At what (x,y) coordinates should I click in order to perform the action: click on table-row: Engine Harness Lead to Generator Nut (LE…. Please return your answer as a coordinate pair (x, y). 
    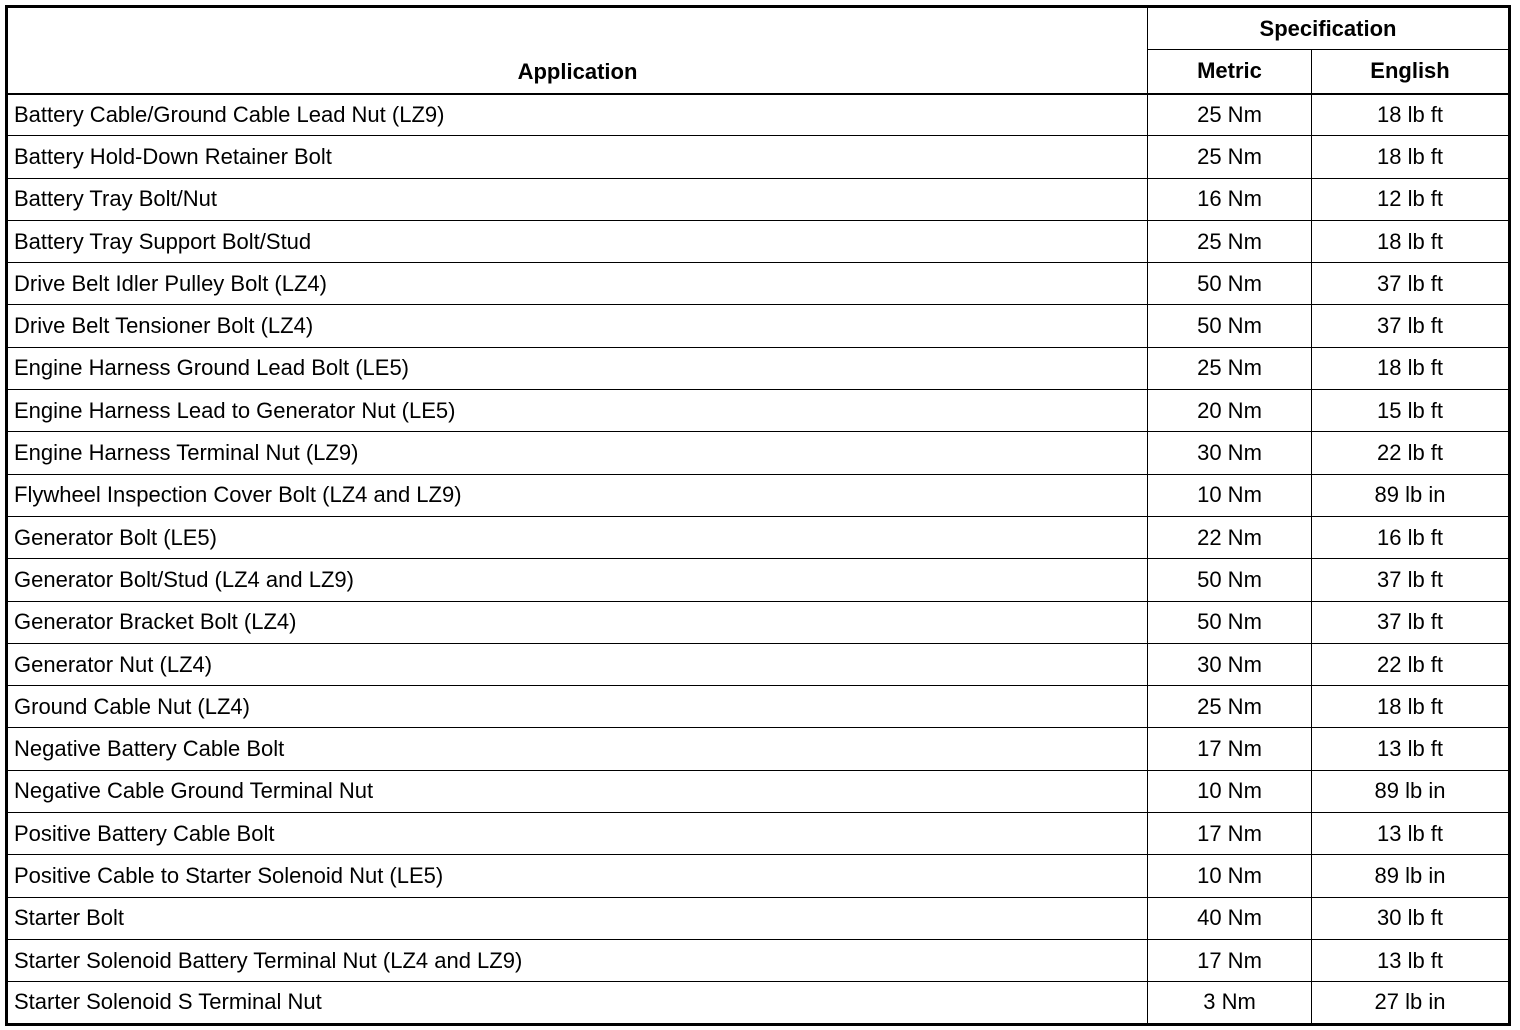
    Looking at the image, I should click on (758, 411).